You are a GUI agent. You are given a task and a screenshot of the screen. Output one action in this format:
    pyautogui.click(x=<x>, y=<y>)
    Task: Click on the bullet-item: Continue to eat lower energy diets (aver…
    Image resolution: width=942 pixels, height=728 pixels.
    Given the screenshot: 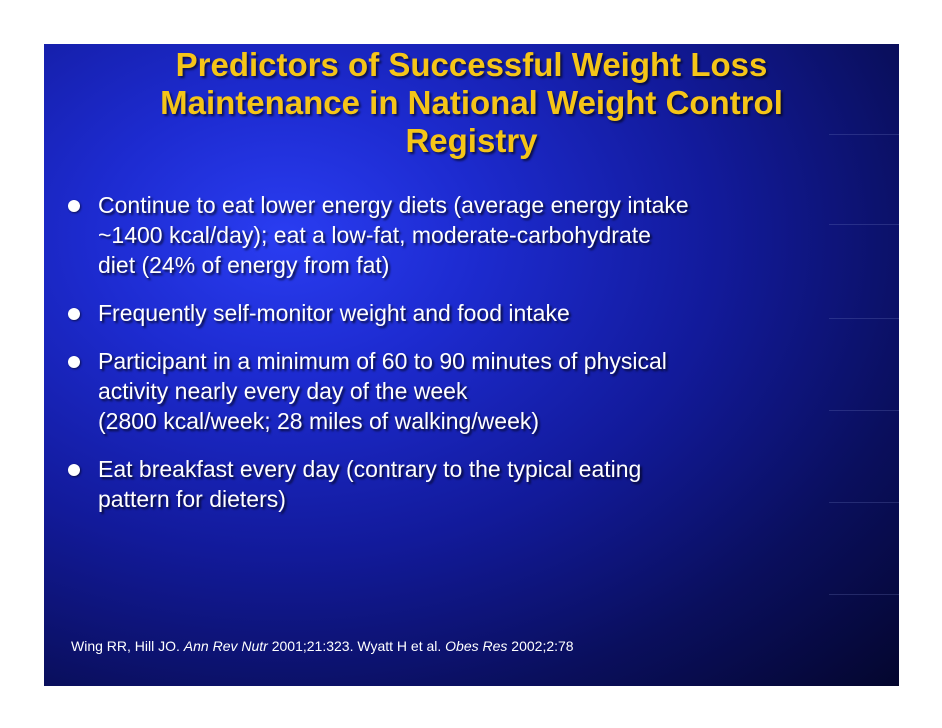 What is the action you would take?
    pyautogui.click(x=454, y=235)
    